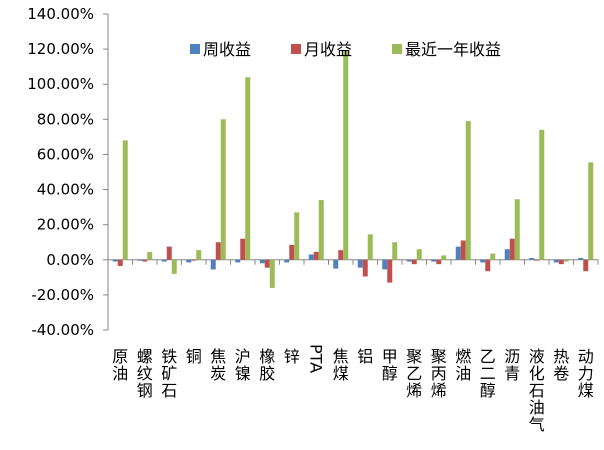  Describe the element at coordinates (453, 49) in the screenshot. I see `legend-label: 最近一年收益` at that location.